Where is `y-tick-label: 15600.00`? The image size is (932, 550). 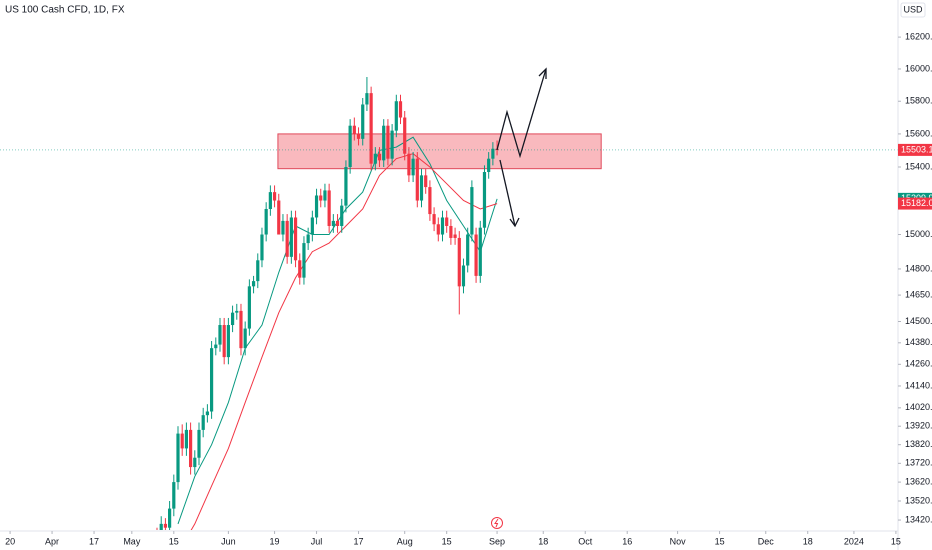 y-tick-label: 15600.00 is located at coordinates (918, 133).